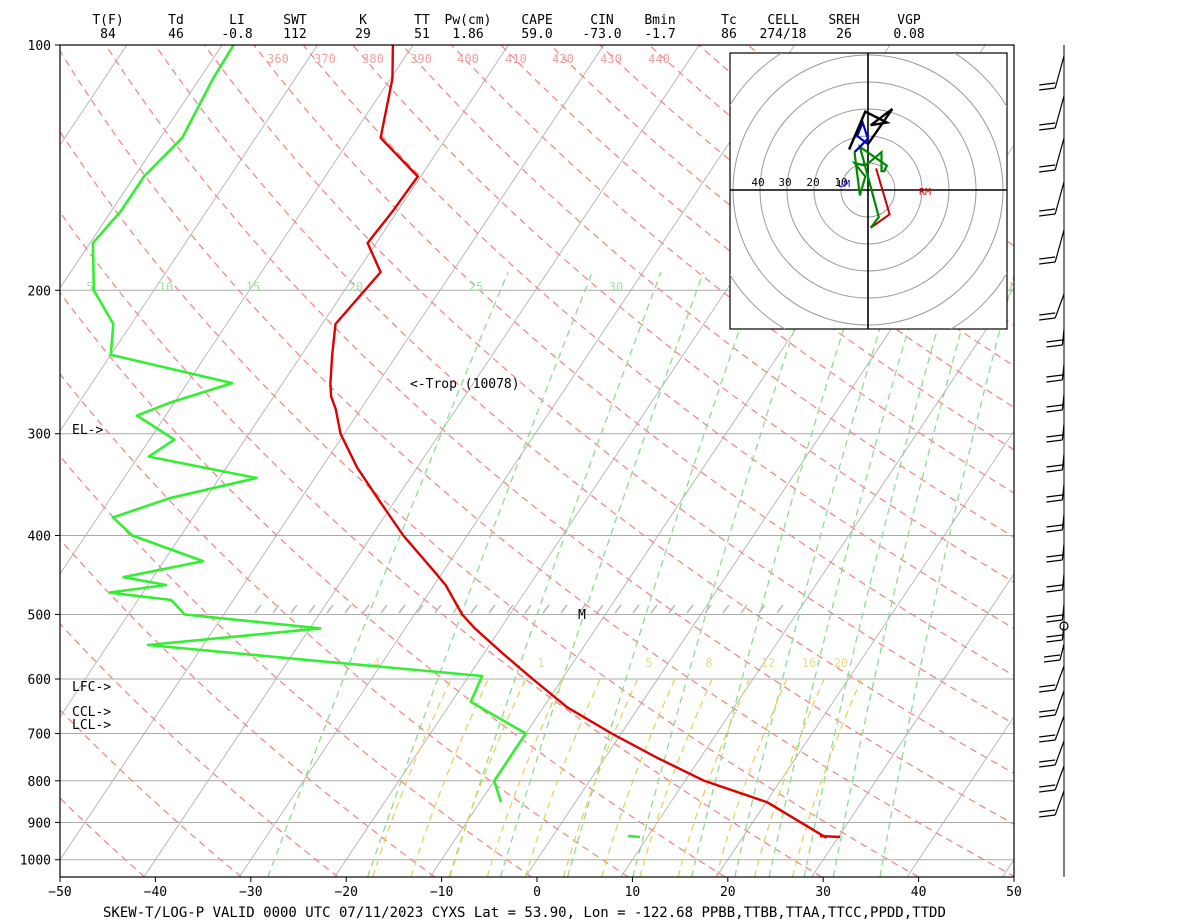 This screenshot has height=923, width=1200. What do you see at coordinates (151, 793) in the screenshot?
I see `dry-adiabat` at bounding box center [151, 793].